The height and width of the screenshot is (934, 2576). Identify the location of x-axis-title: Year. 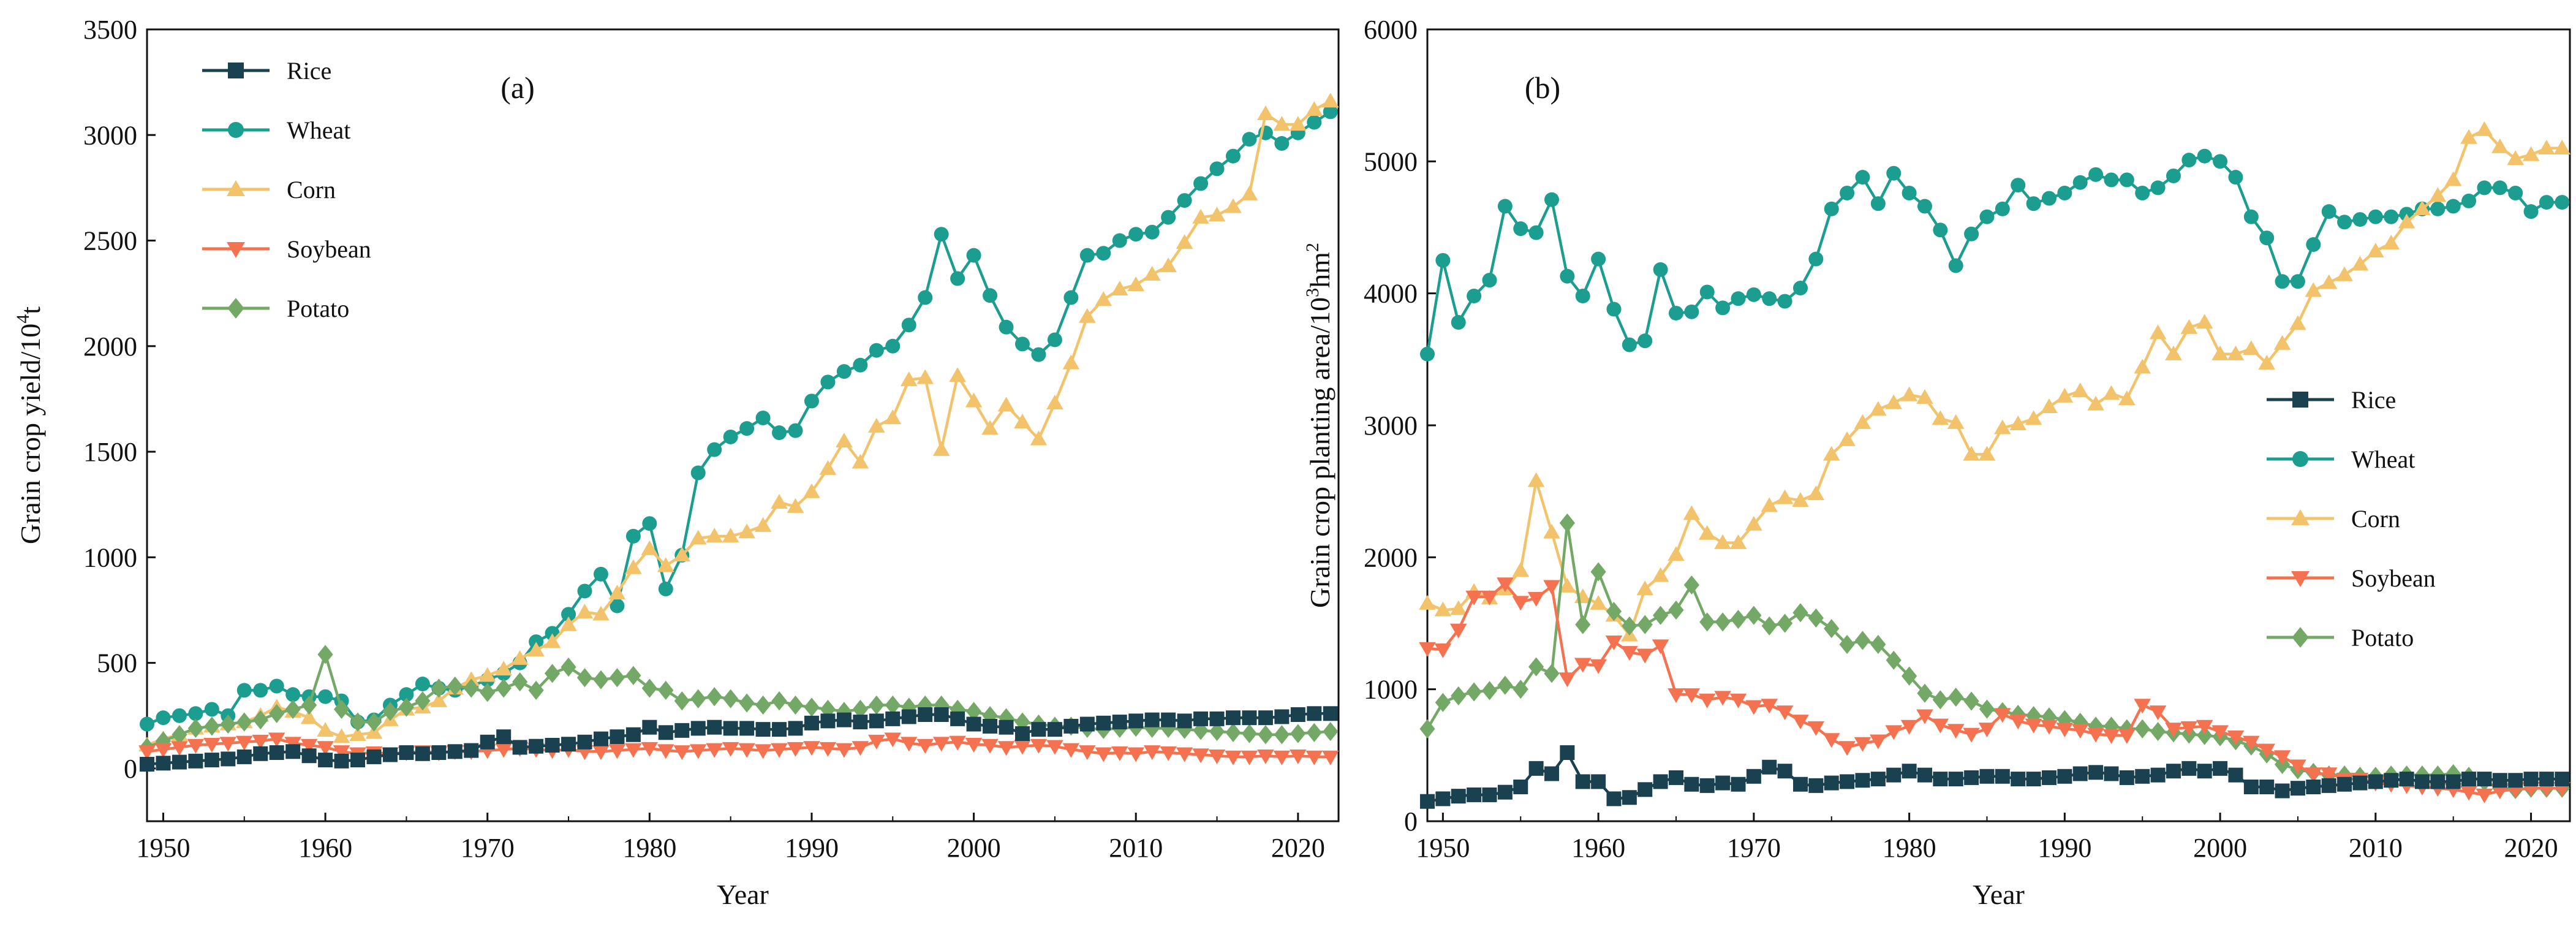
(743, 894).